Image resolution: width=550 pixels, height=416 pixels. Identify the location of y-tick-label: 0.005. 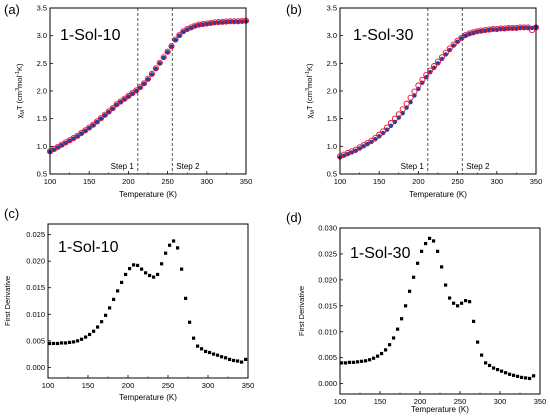
(327, 357).